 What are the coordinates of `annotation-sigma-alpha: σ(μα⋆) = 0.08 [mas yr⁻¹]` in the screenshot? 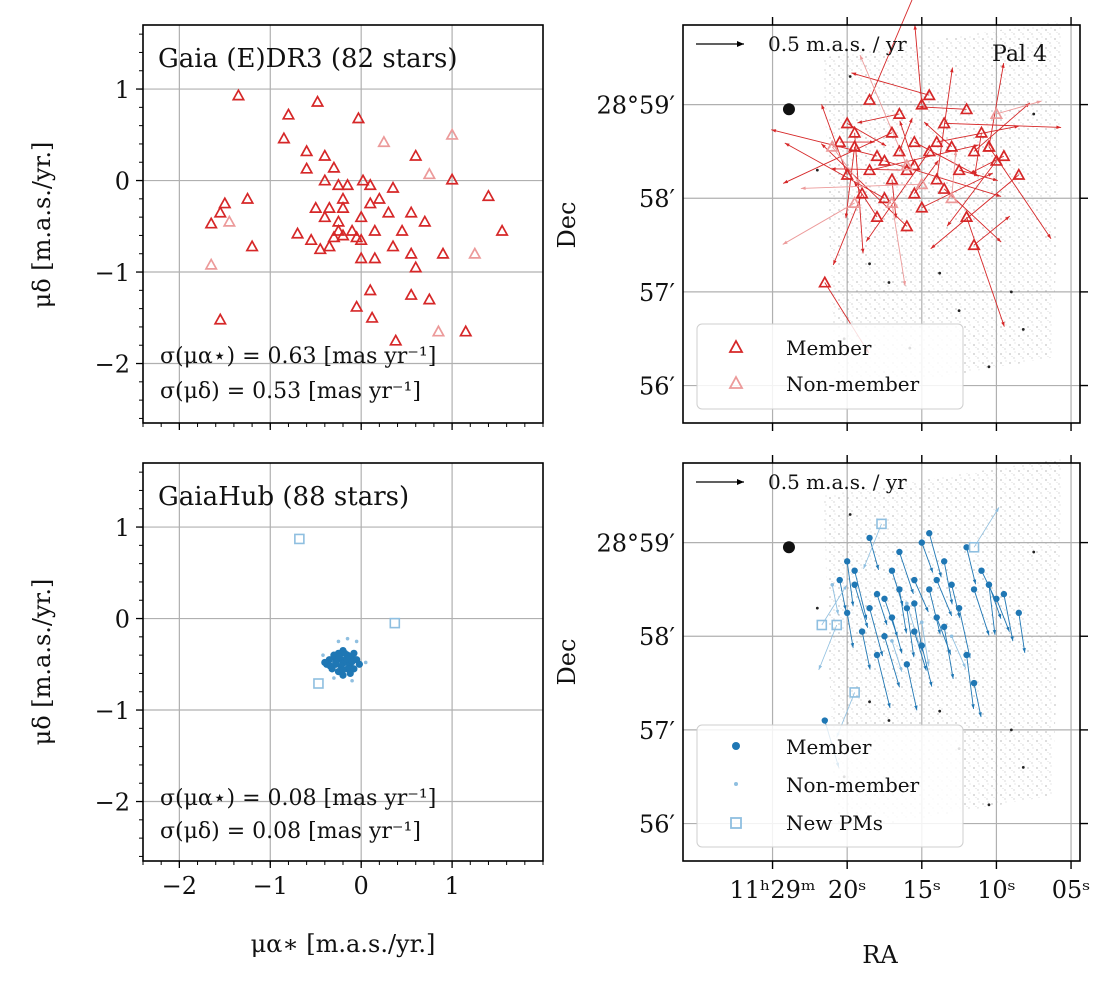 It's located at (298, 798).